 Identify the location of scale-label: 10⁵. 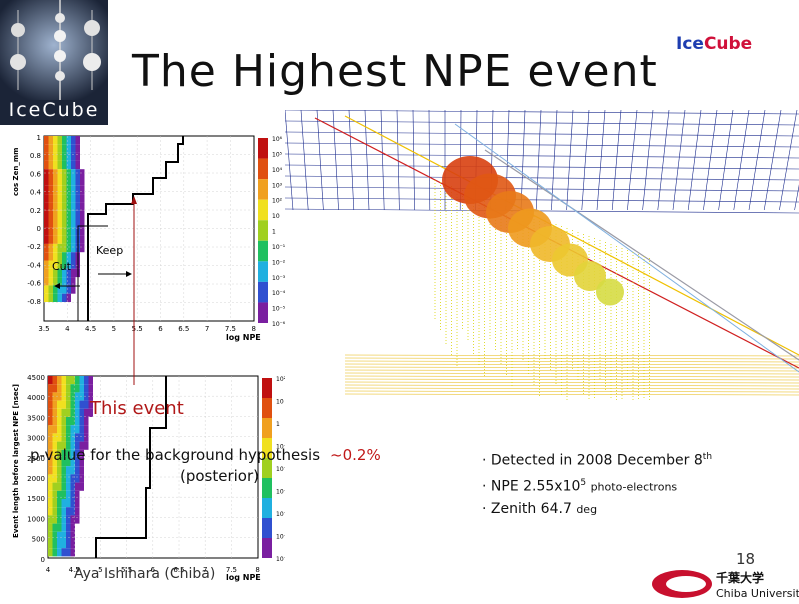
(277, 154).